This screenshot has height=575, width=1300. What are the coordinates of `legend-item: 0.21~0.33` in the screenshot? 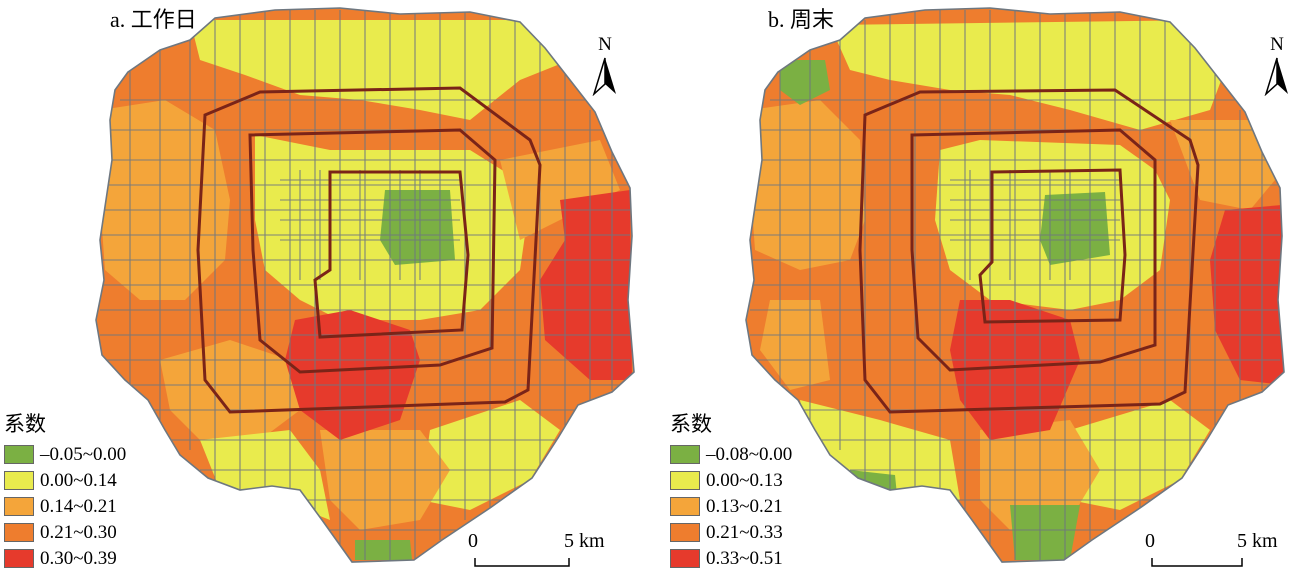 It's located at (731, 532).